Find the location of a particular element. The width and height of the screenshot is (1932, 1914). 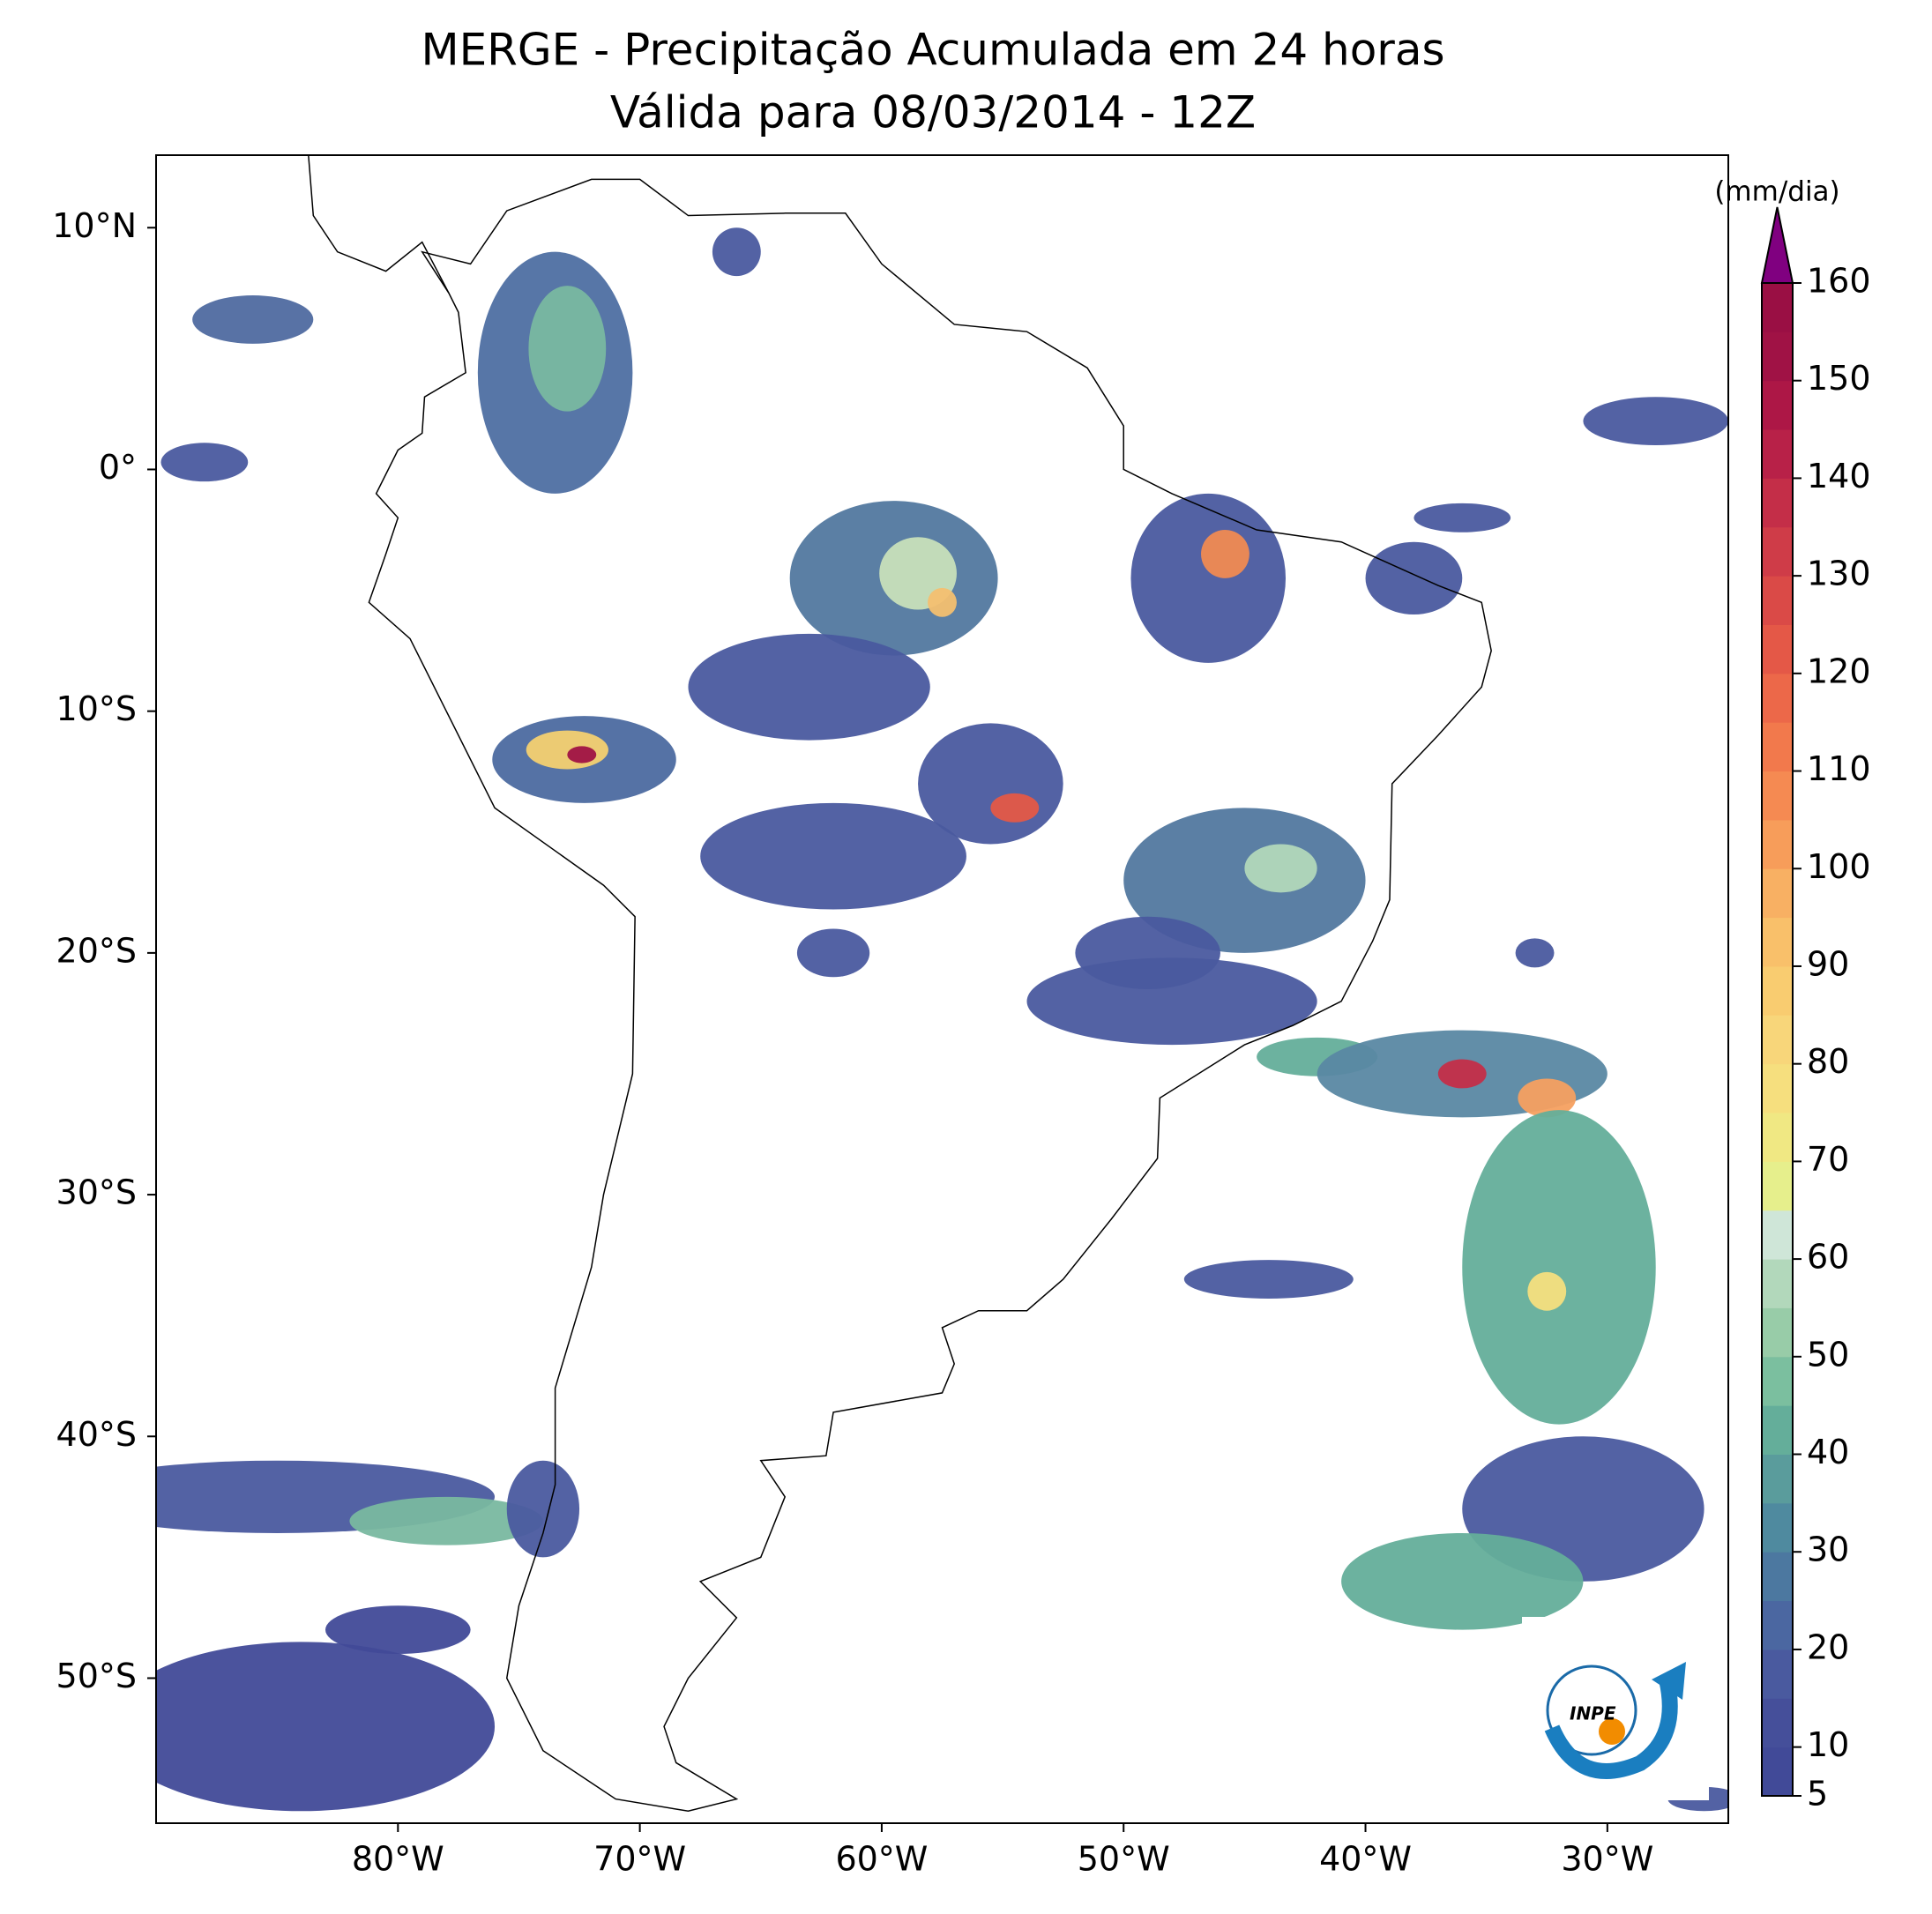

y-tick-label: 30°S is located at coordinates (96, 1192).